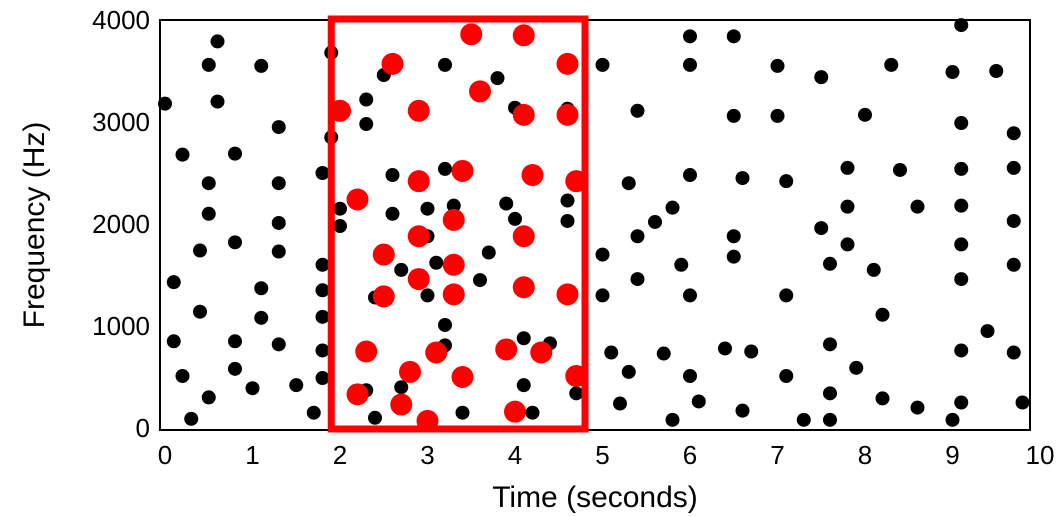  What do you see at coordinates (690, 455) in the screenshot?
I see `x-tick-label: 6` at bounding box center [690, 455].